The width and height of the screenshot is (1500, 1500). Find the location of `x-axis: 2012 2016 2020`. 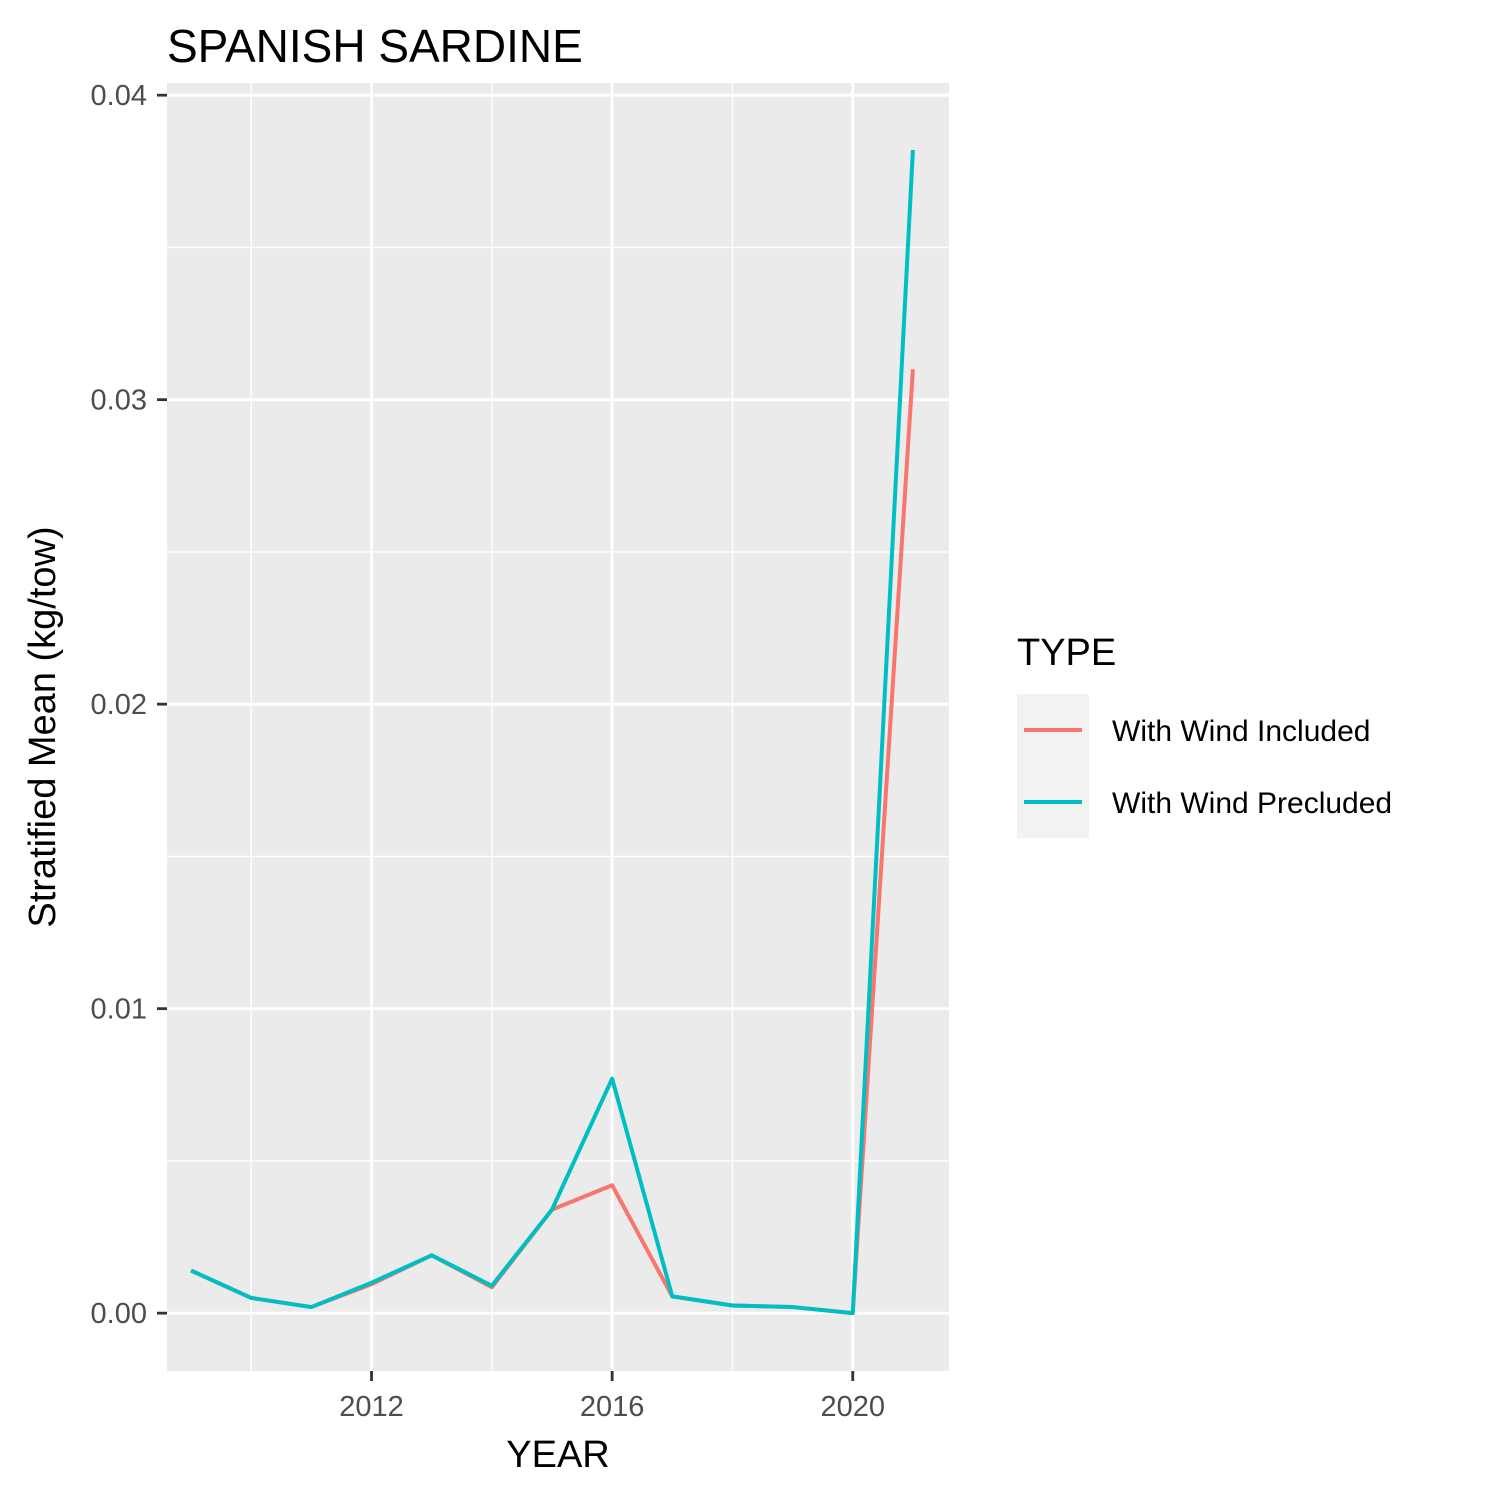

x-axis: 2012 2016 2020 is located at coordinates (612, 1397).